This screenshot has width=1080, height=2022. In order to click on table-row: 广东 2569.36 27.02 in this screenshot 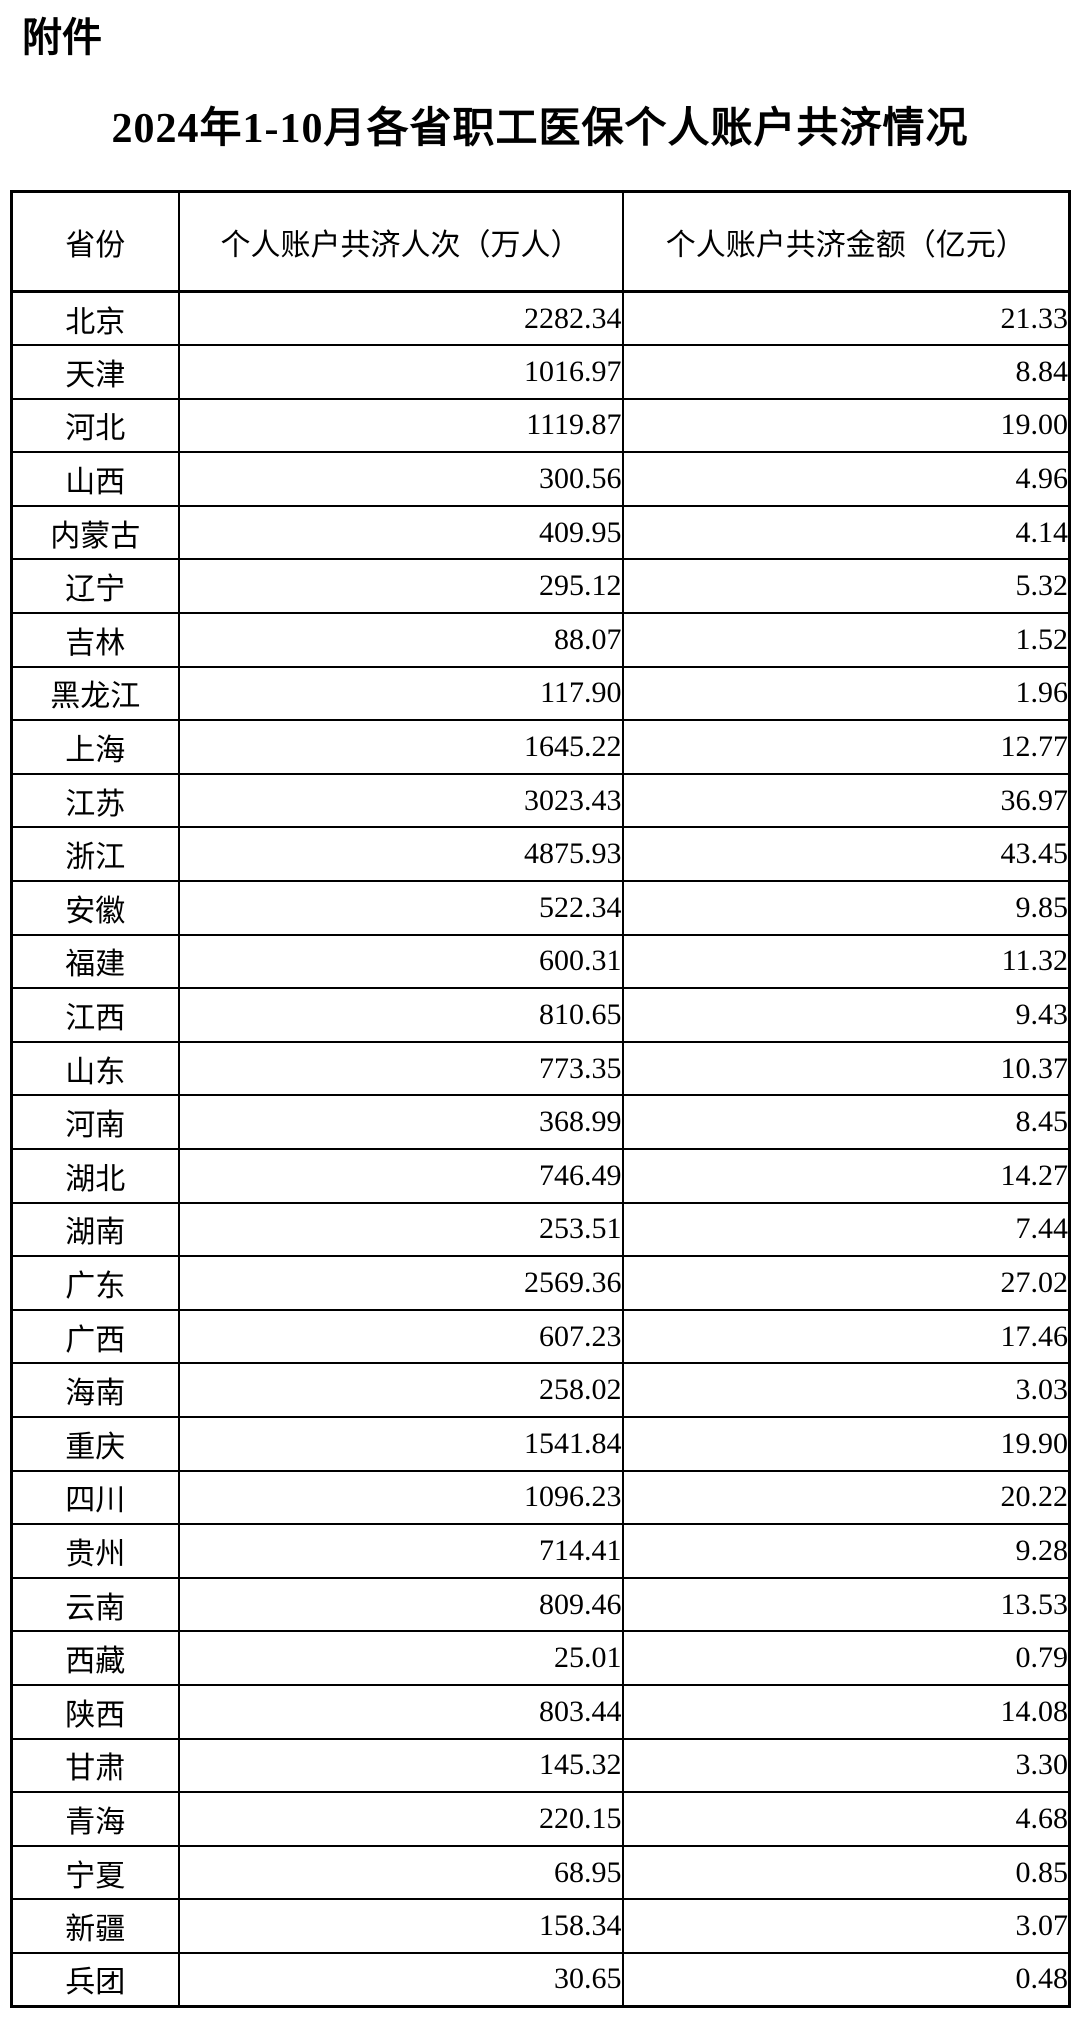, I will do `click(540, 1283)`.